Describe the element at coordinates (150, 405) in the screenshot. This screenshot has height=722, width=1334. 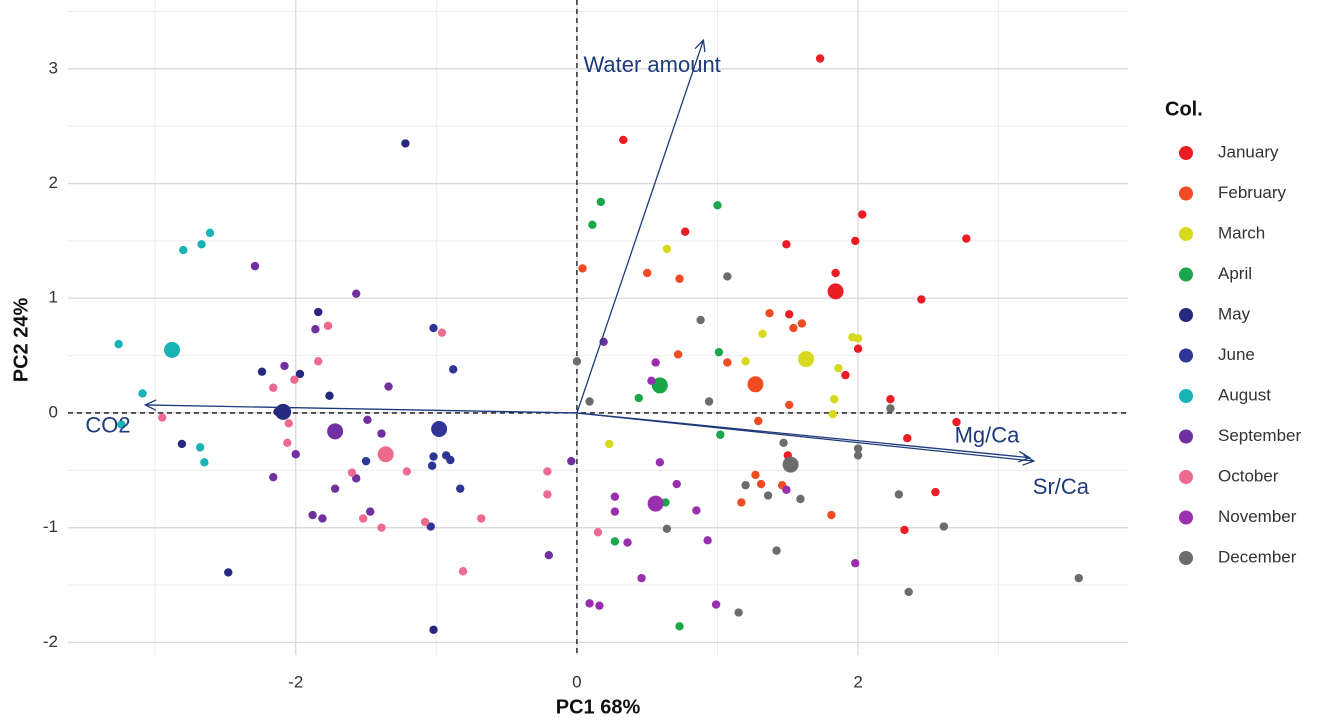
I see `arrow-head` at that location.